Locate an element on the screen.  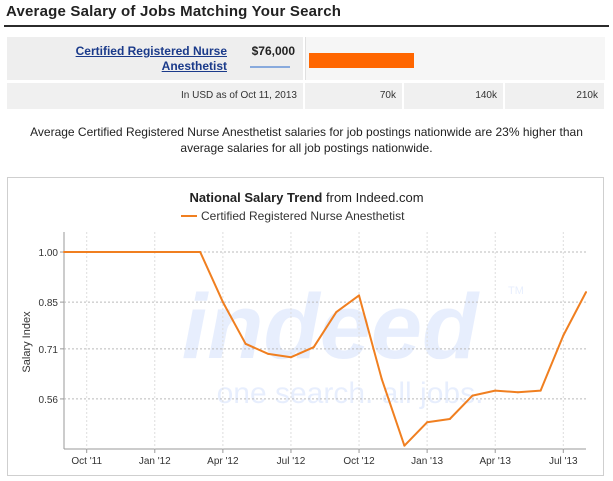
scale-row: In USD as of Oct 11, 2013 70k 140k 210k is located at coordinates (305, 96).